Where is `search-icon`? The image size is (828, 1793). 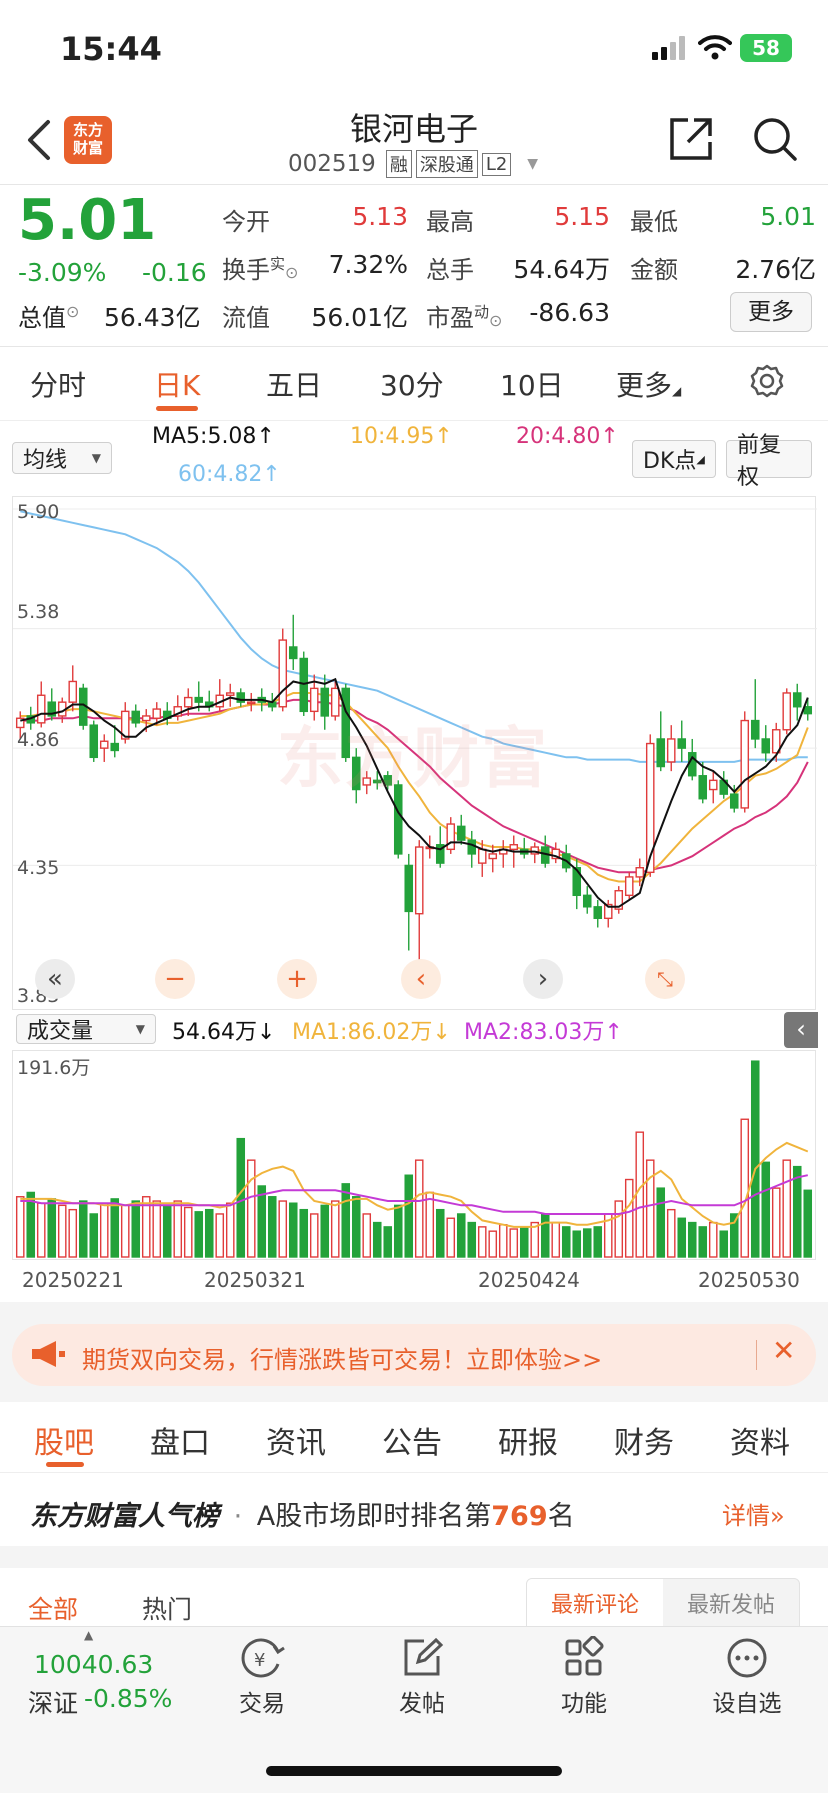 search-icon is located at coordinates (775, 141).